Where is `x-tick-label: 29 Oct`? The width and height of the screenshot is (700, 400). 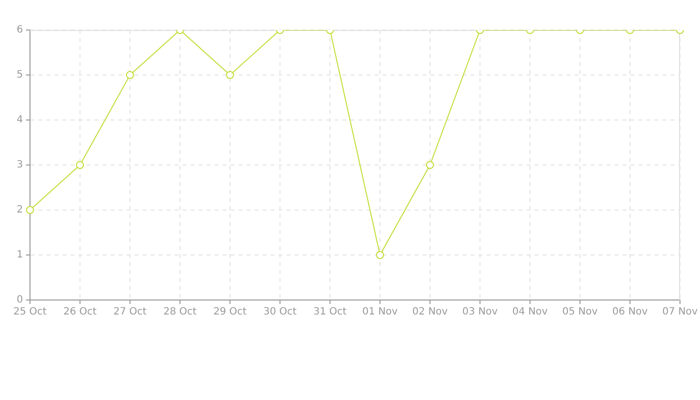 x-tick-label: 29 Oct is located at coordinates (230, 312).